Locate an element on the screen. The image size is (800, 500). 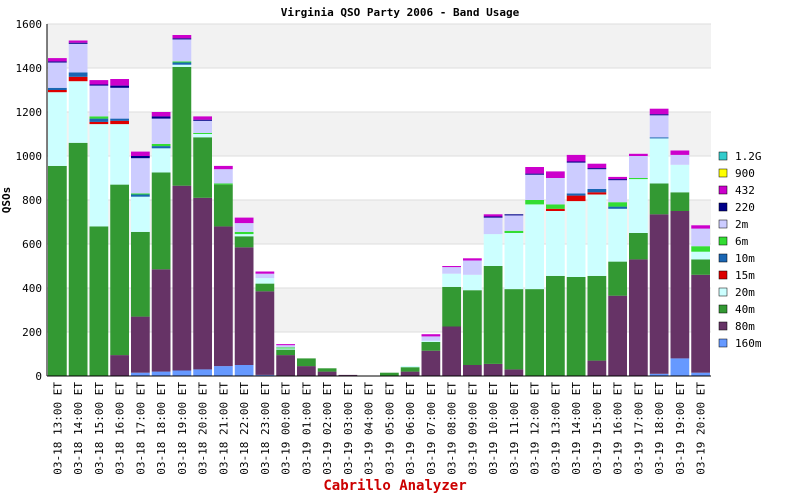
x-tick-label: 03-19 06:00 ET is located at coordinates (410, 428).